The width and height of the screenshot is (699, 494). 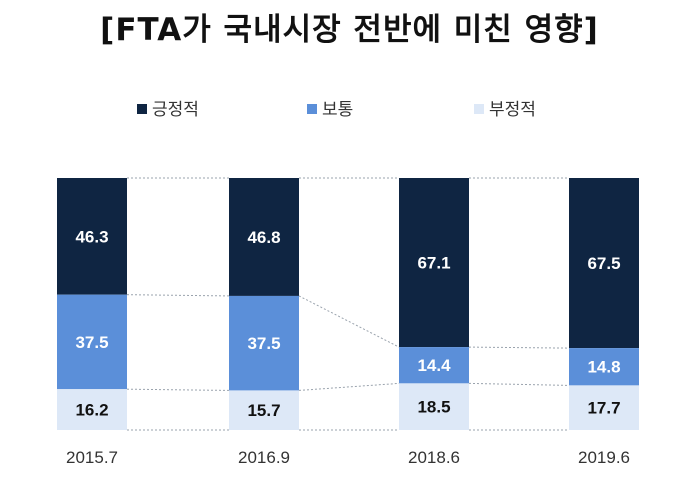 I want to click on bar-segment-s0-2018.6, so click(x=434, y=263).